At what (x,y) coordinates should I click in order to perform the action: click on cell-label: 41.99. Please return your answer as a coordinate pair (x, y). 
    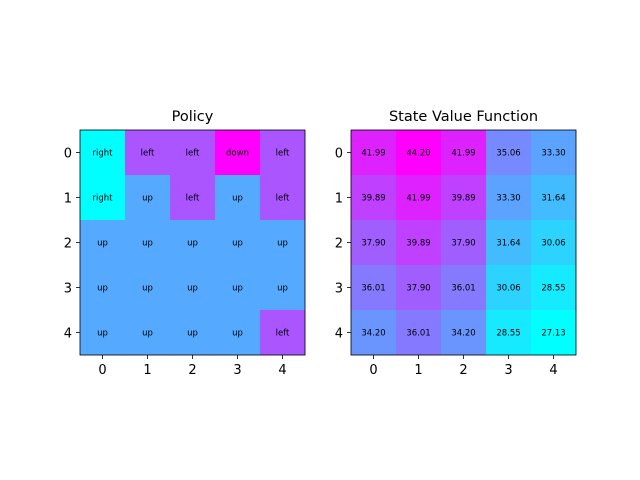
    Looking at the image, I should click on (418, 199).